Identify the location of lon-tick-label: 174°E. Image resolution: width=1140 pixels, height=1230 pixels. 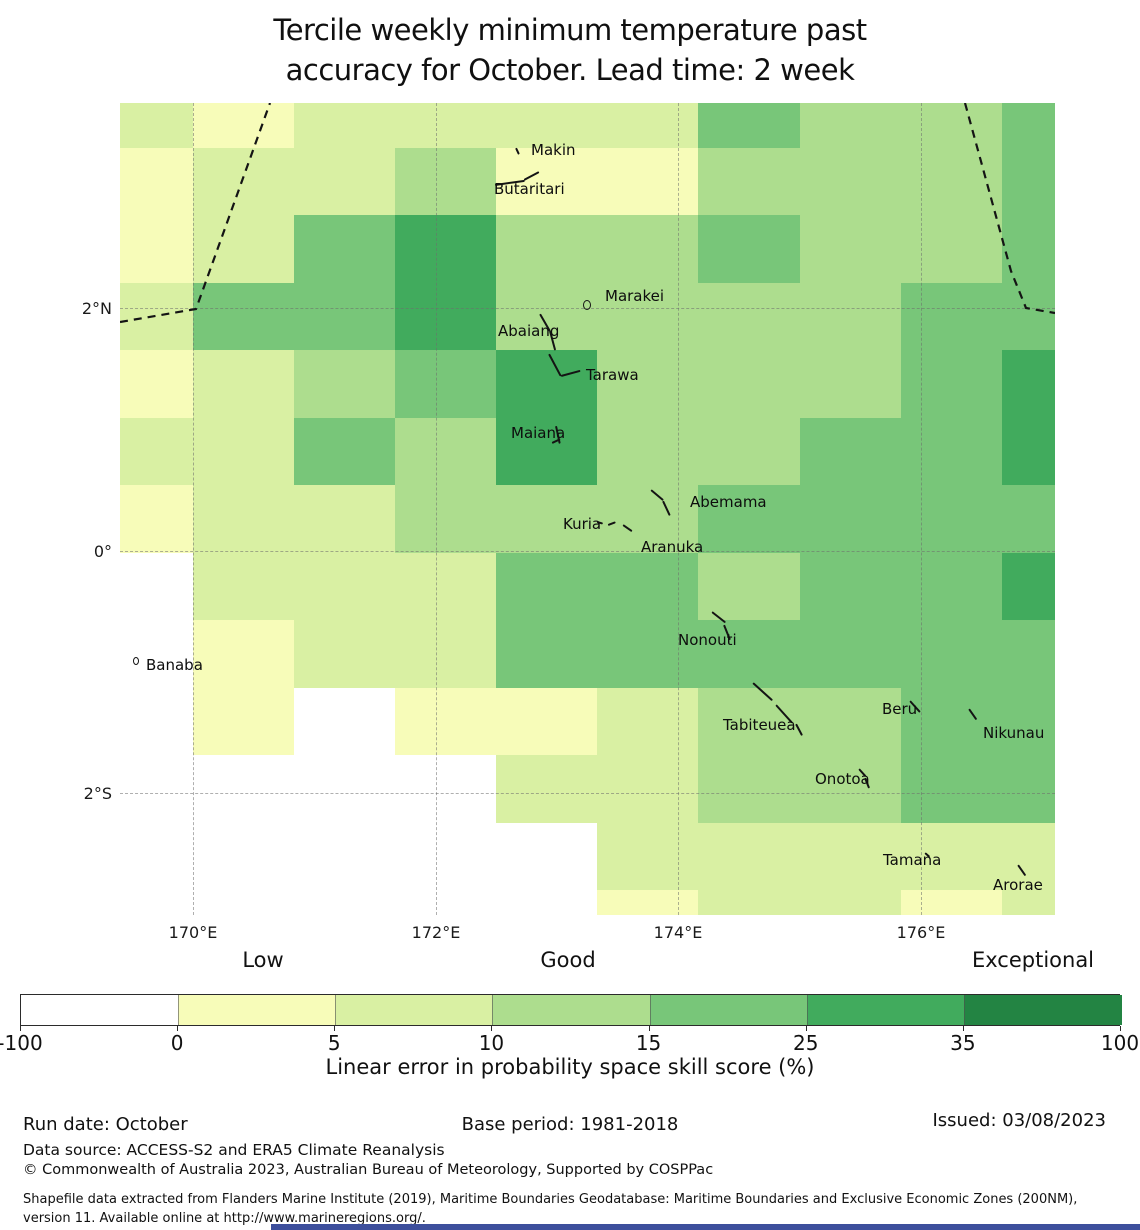
(678, 932).